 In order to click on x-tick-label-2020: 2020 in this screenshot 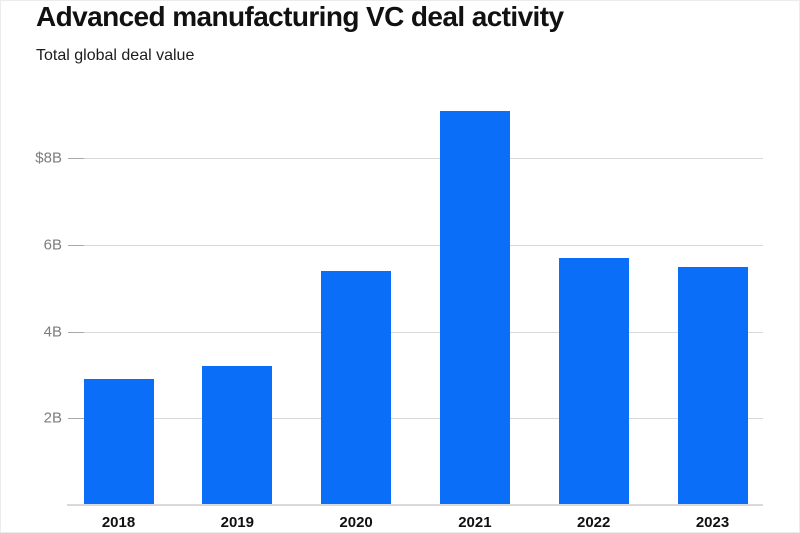, I will do `click(356, 522)`.